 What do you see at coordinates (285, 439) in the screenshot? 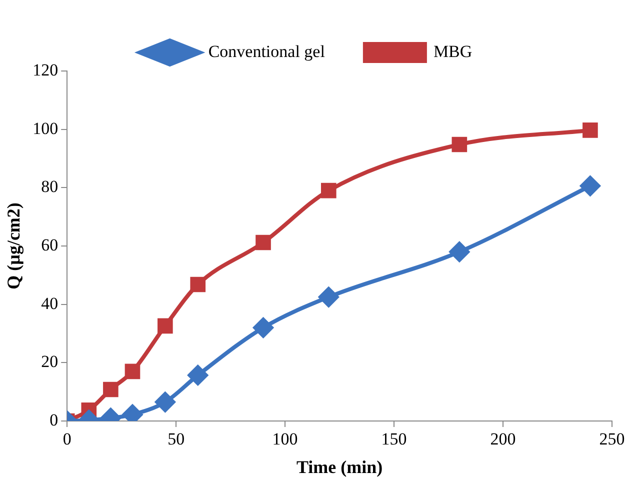
I see `x-tick-label: 100` at bounding box center [285, 439].